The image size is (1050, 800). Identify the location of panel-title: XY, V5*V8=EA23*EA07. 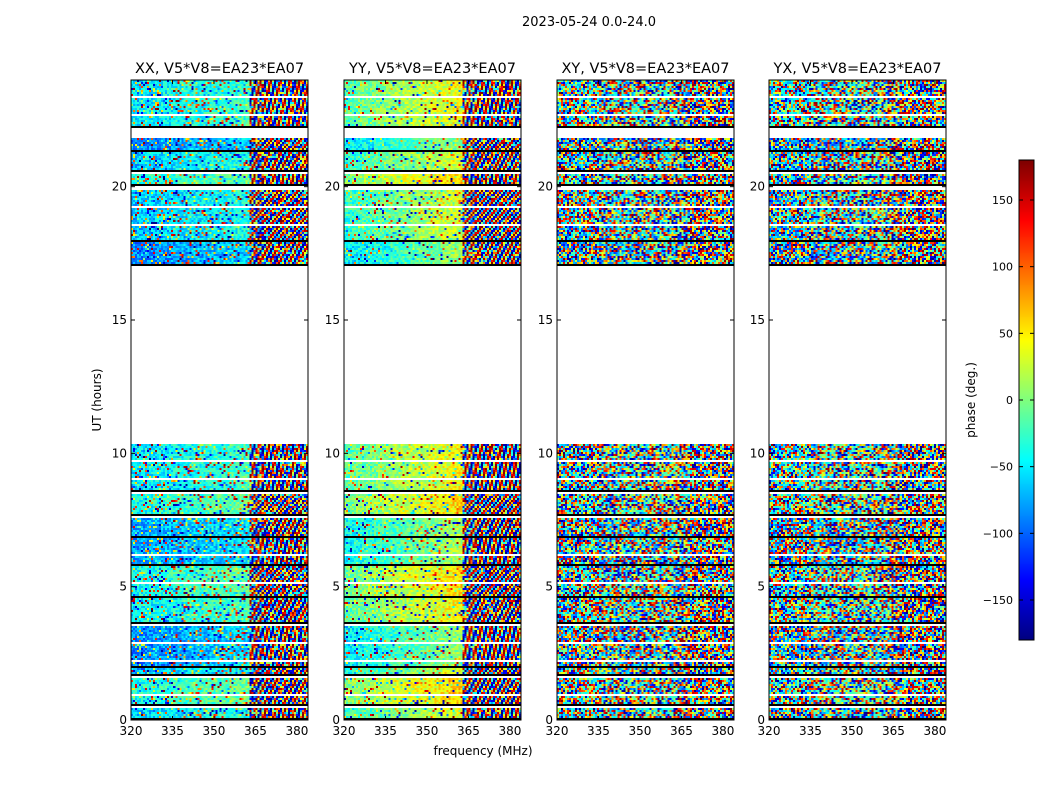
(645, 69).